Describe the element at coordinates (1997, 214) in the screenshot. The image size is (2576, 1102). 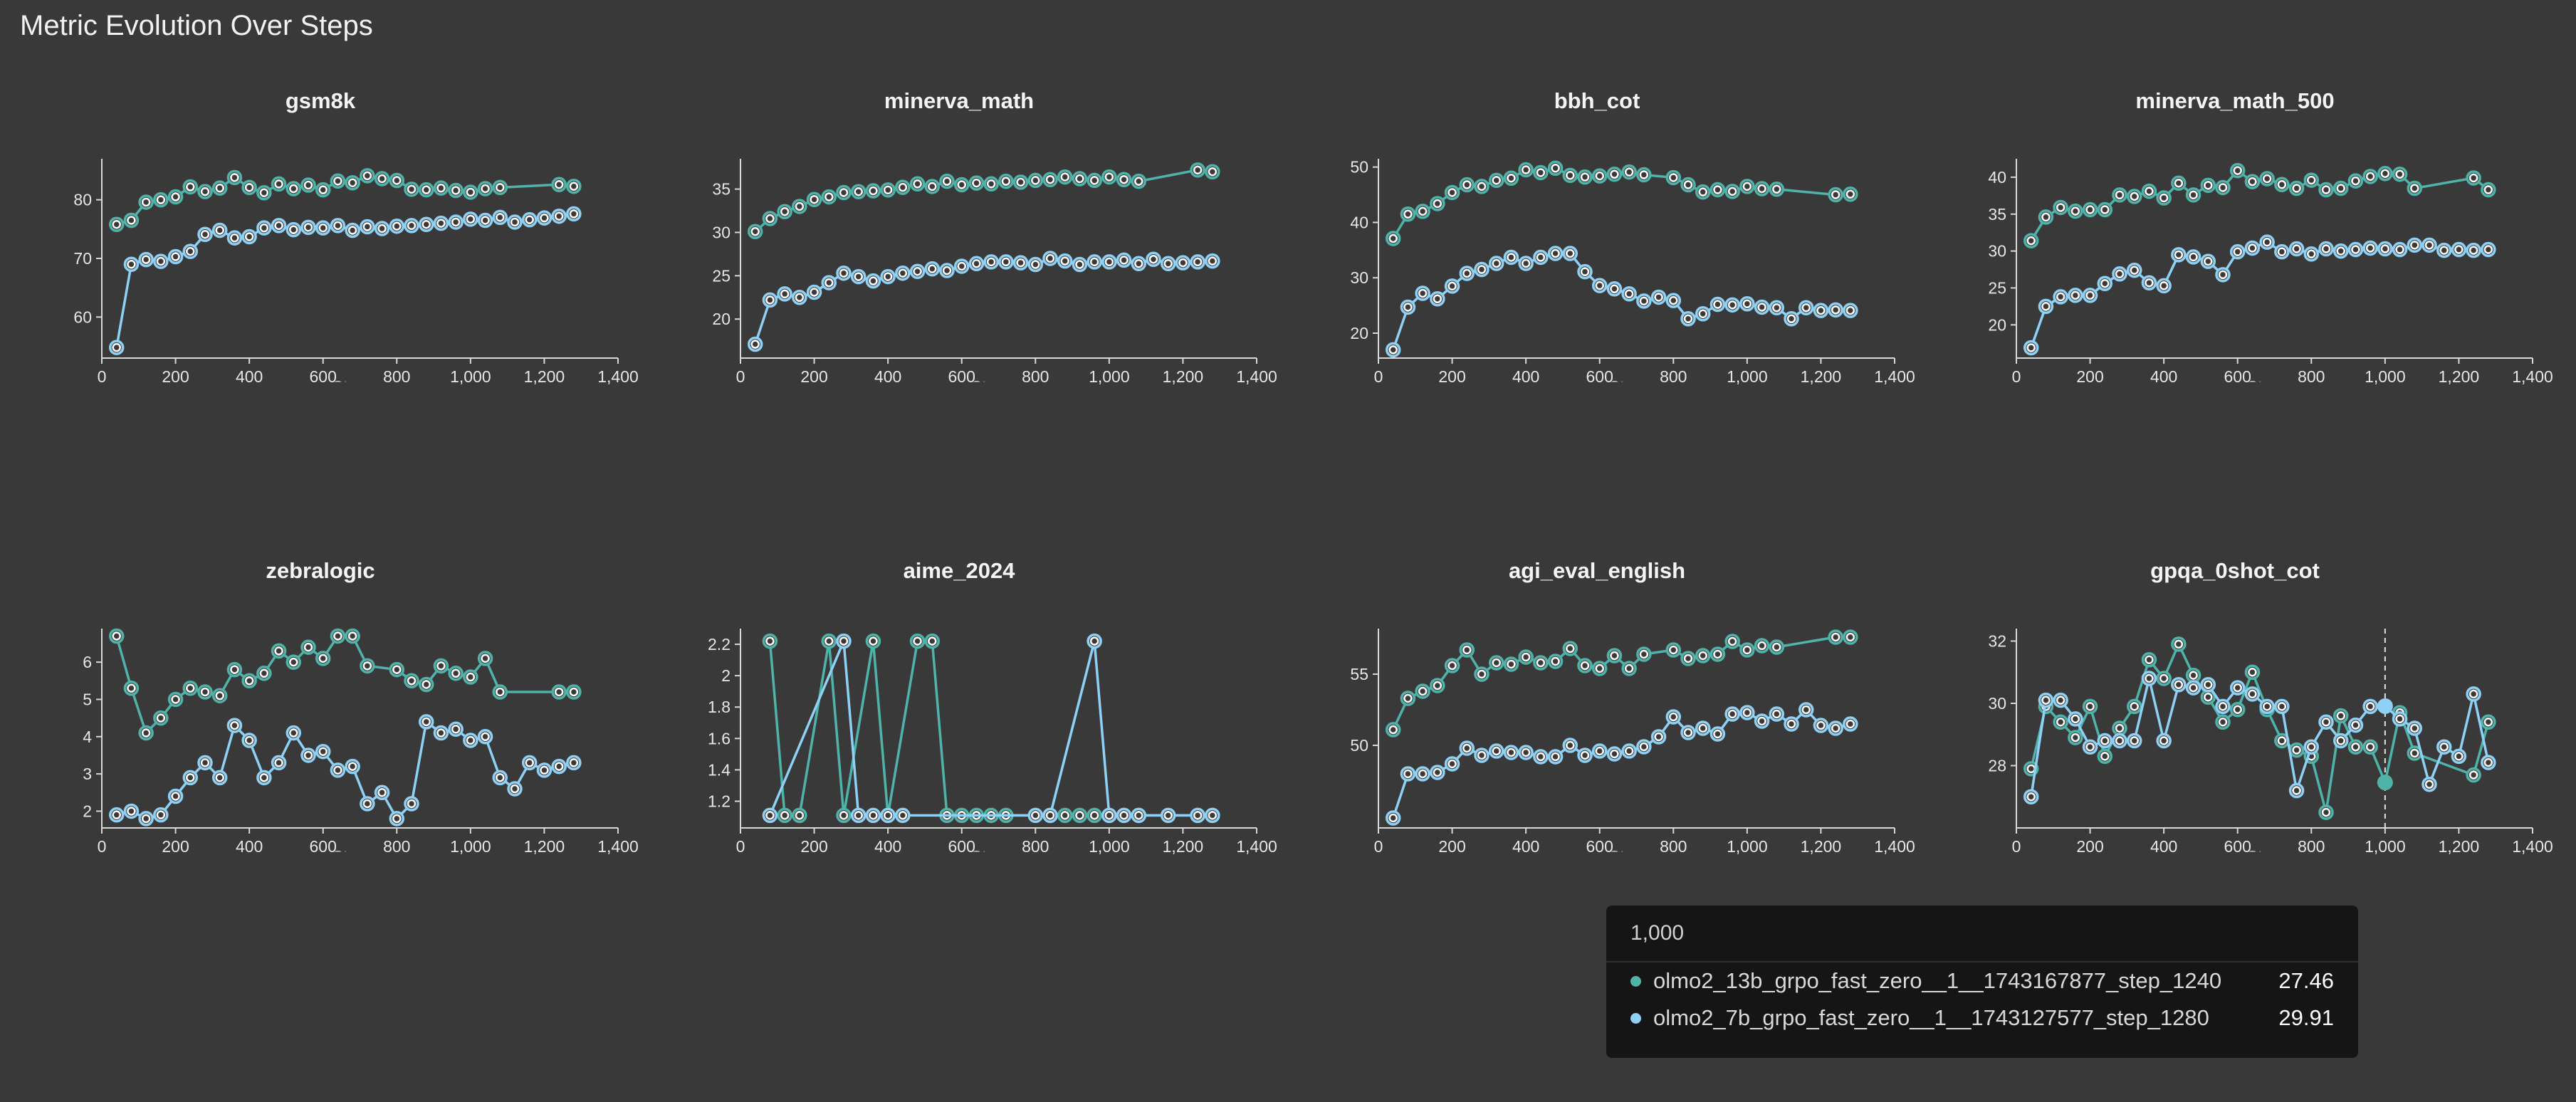
I see `y-tick-label: 35` at that location.